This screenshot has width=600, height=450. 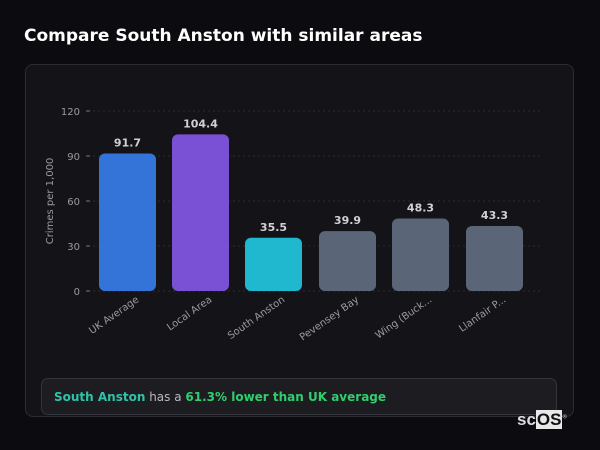 I want to click on data-label: 35.5, so click(x=273, y=227).